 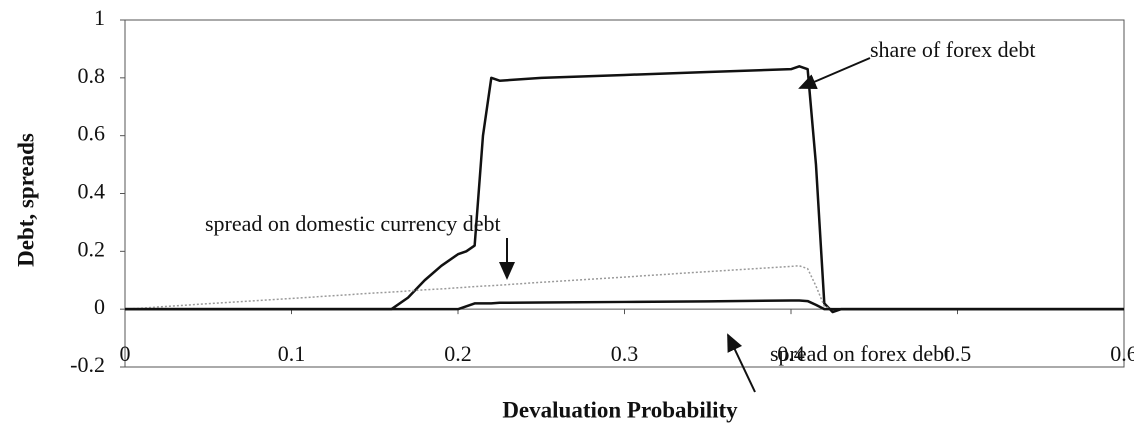 I want to click on series-annotation: share of forex debt, so click(x=953, y=49).